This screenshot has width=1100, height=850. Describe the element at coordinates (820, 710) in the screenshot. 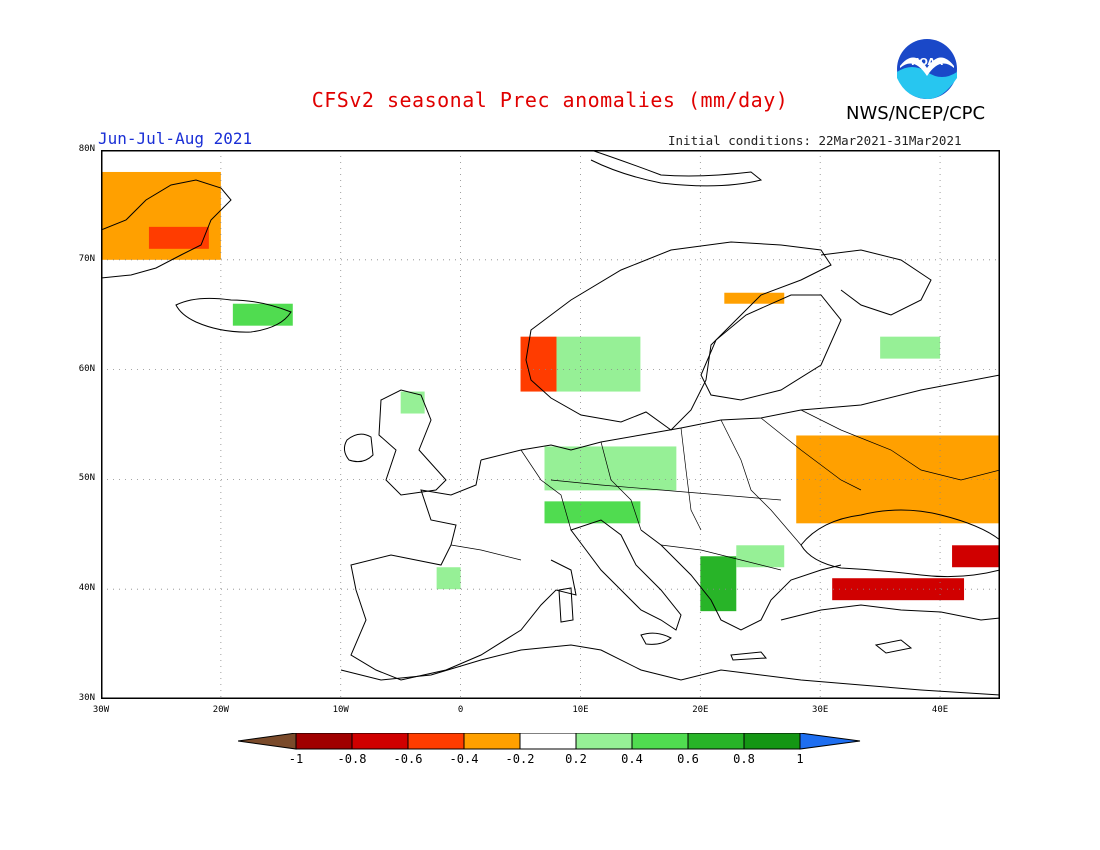

I see `lon-tick-label: 30E` at that location.